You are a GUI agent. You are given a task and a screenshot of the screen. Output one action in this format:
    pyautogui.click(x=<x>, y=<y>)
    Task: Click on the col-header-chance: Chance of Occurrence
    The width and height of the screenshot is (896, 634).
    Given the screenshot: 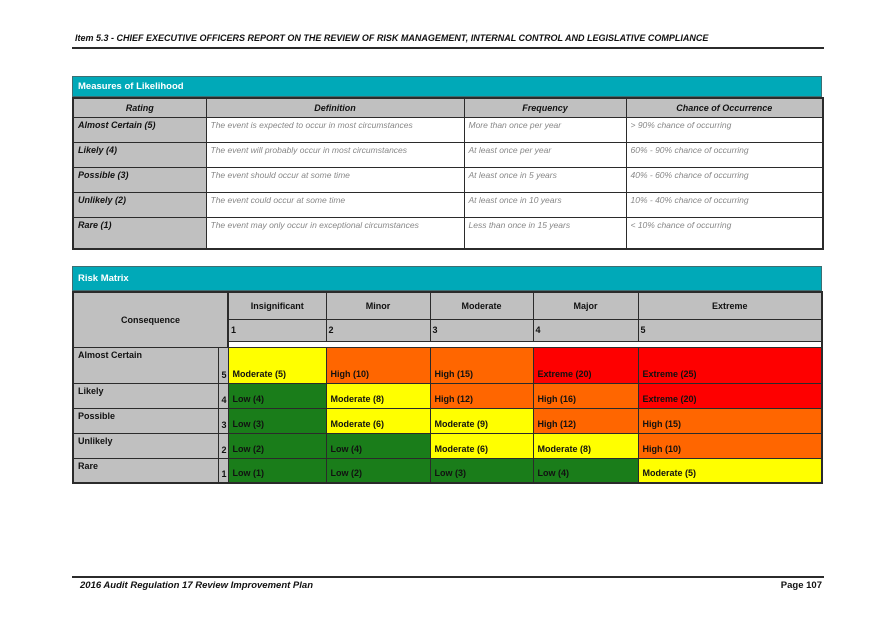 What is the action you would take?
    pyautogui.click(x=724, y=107)
    